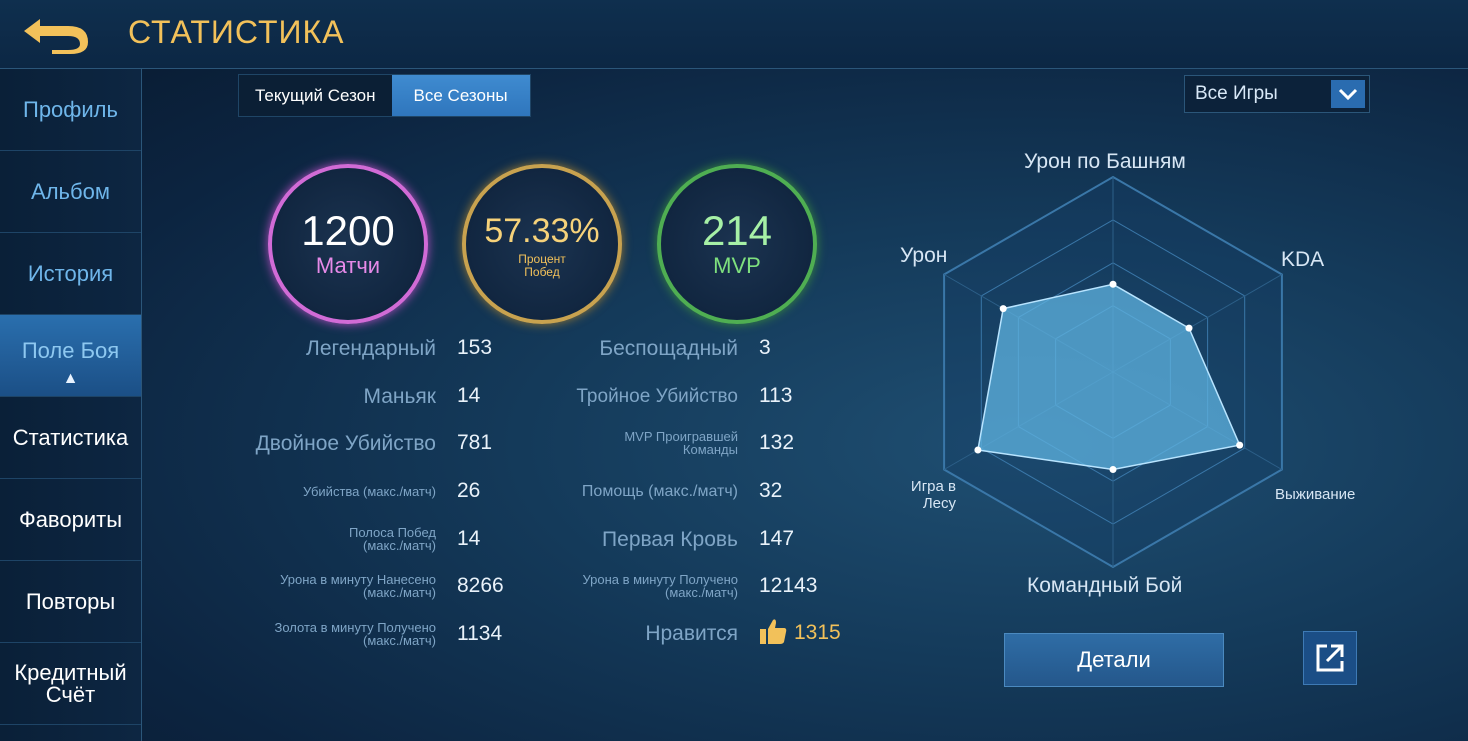  I want to click on sidebar-item-label: Поле Боя, so click(70, 350).